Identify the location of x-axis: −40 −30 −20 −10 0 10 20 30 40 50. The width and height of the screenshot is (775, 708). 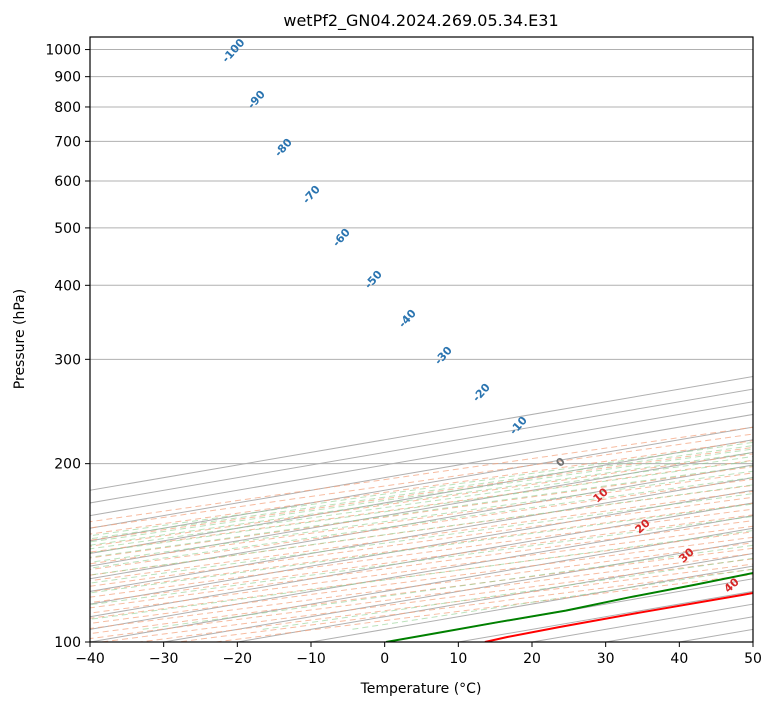
(418, 654).